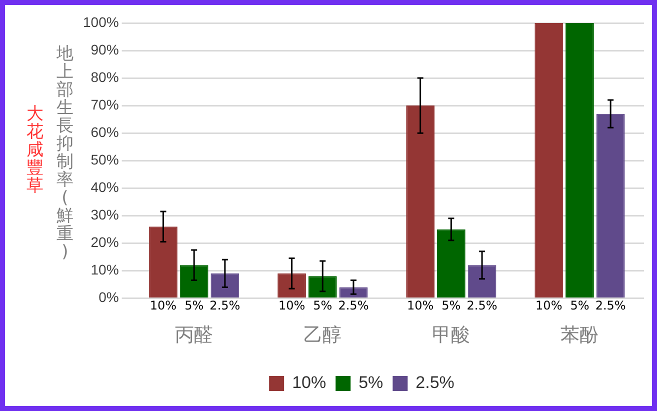 The height and width of the screenshot is (411, 657). What do you see at coordinates (35, 150) in the screenshot?
I see `text: 大花咸豐草` at bounding box center [35, 150].